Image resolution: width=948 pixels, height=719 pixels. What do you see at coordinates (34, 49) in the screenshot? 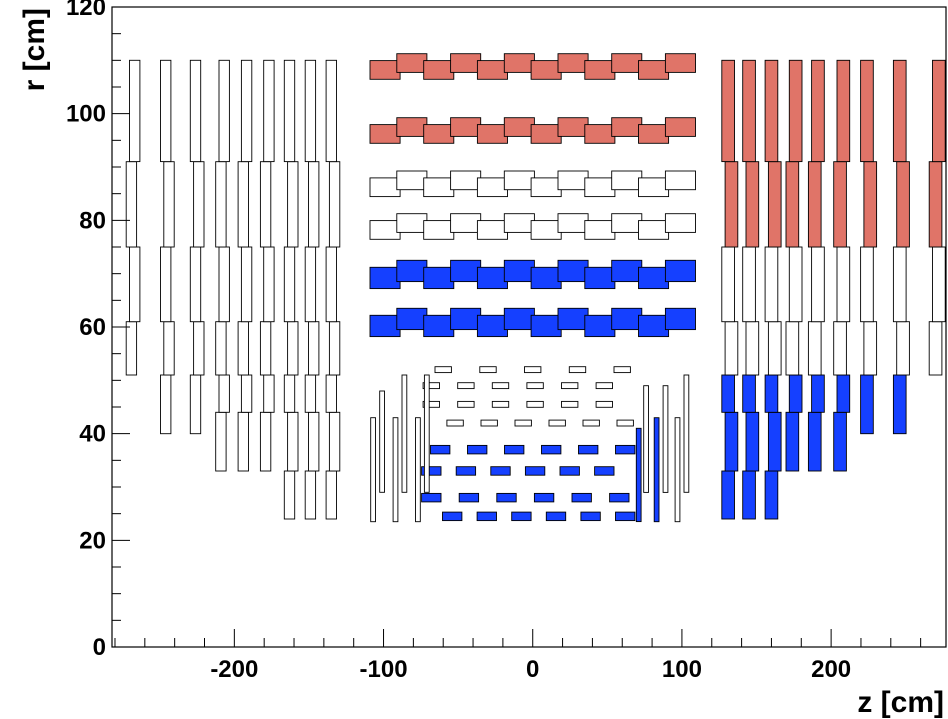
I see `y-axis-label: r [cm]` at bounding box center [34, 49].